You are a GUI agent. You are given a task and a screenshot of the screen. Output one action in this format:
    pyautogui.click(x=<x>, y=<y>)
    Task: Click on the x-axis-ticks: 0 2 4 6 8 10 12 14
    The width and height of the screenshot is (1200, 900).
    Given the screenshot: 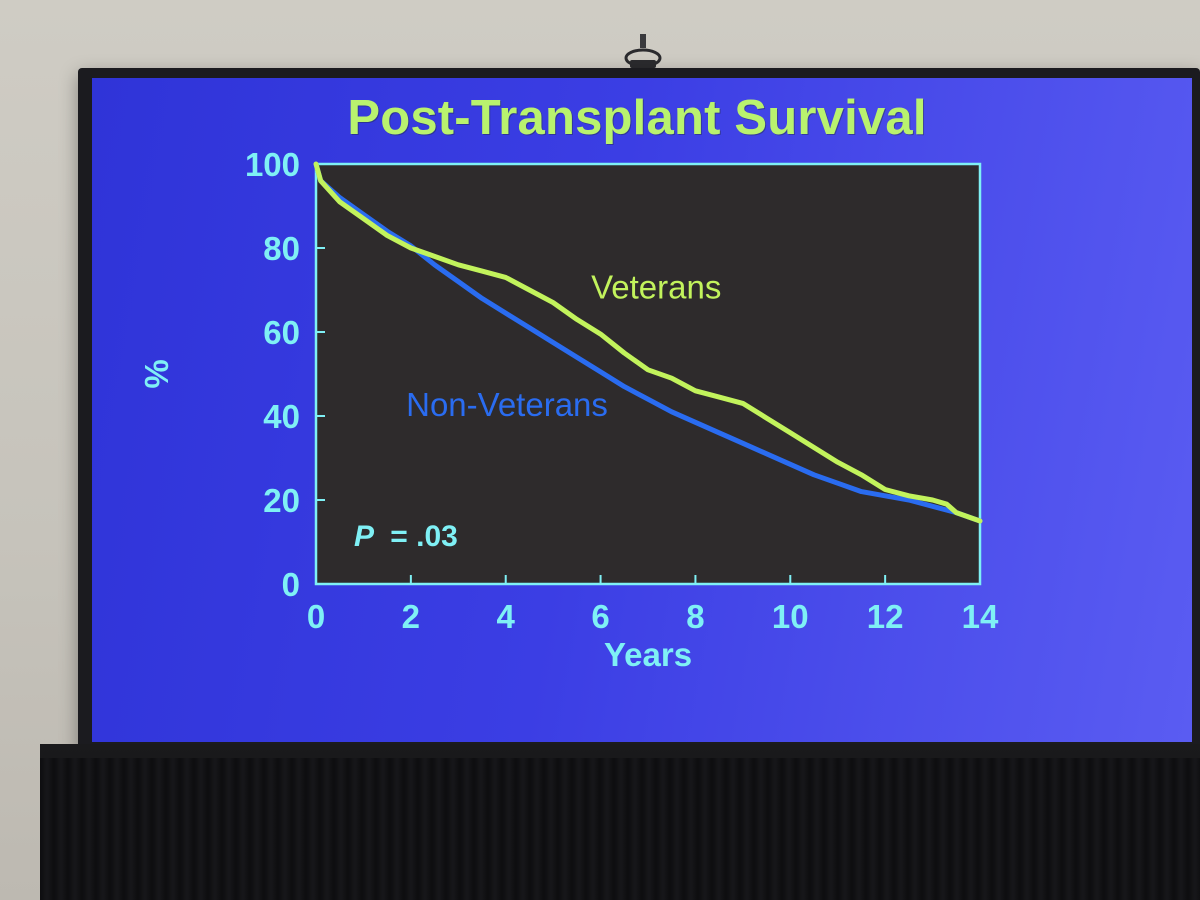 What is the action you would take?
    pyautogui.click(x=653, y=605)
    